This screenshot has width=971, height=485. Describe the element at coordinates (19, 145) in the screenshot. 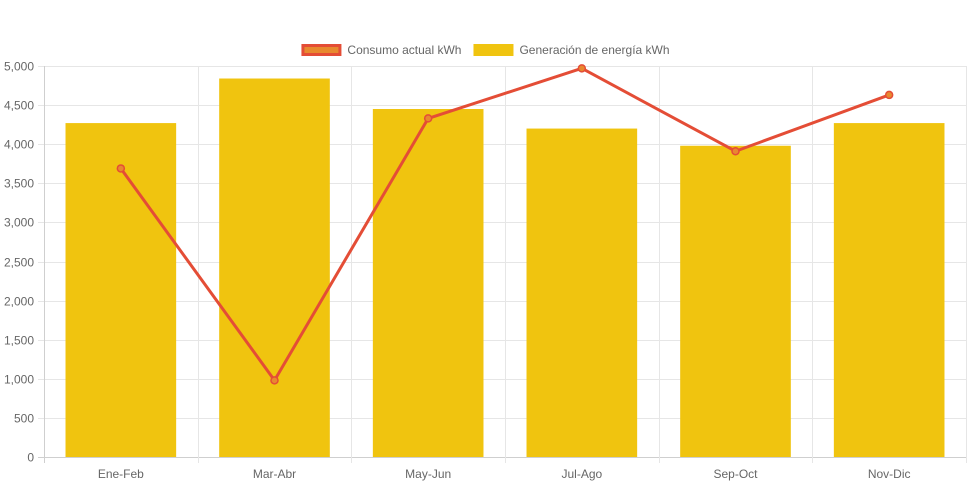

I see `y-tick-label: 4,000` at that location.